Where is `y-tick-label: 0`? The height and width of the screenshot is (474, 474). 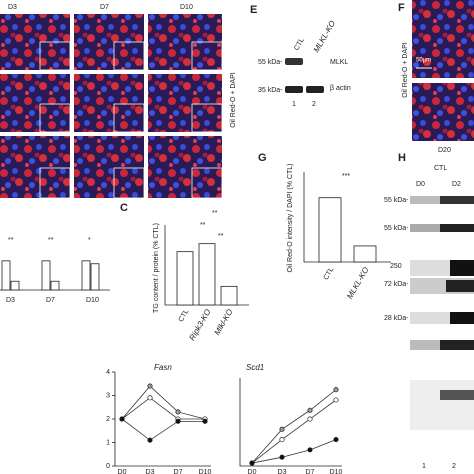
y-tick-label: 0 is located at coordinates (108, 466).